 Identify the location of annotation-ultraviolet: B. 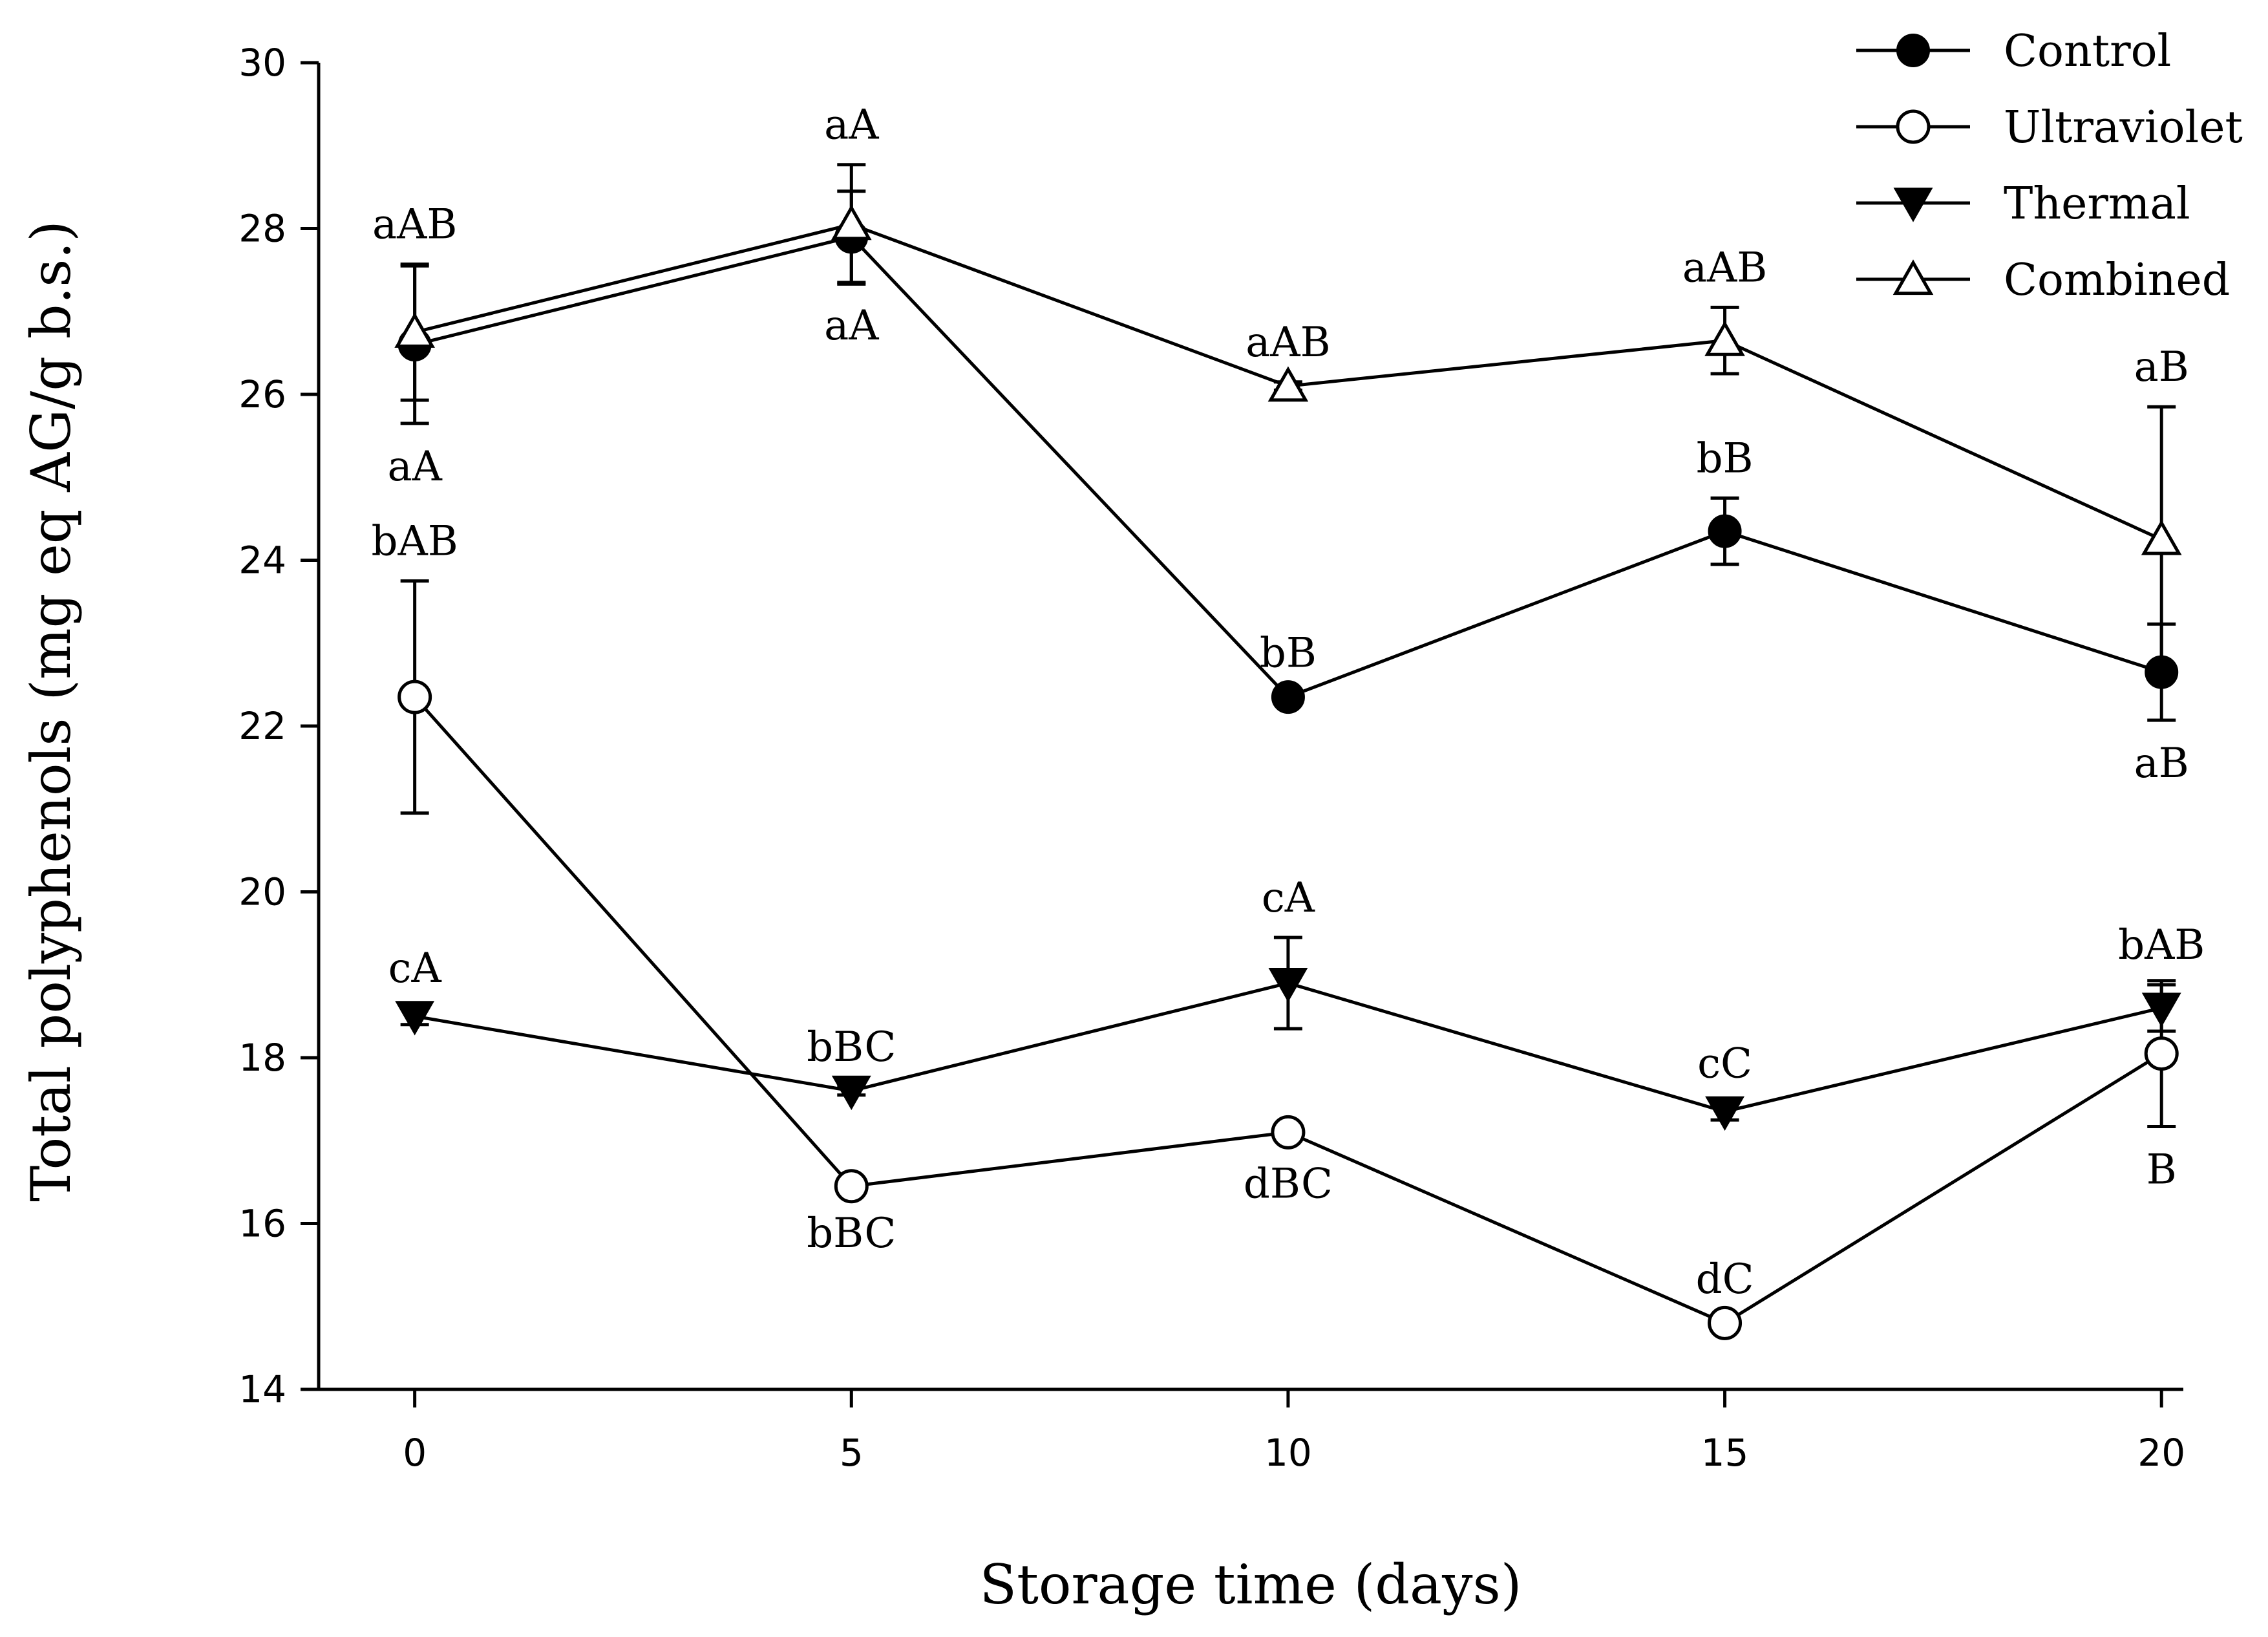
(2161, 1169).